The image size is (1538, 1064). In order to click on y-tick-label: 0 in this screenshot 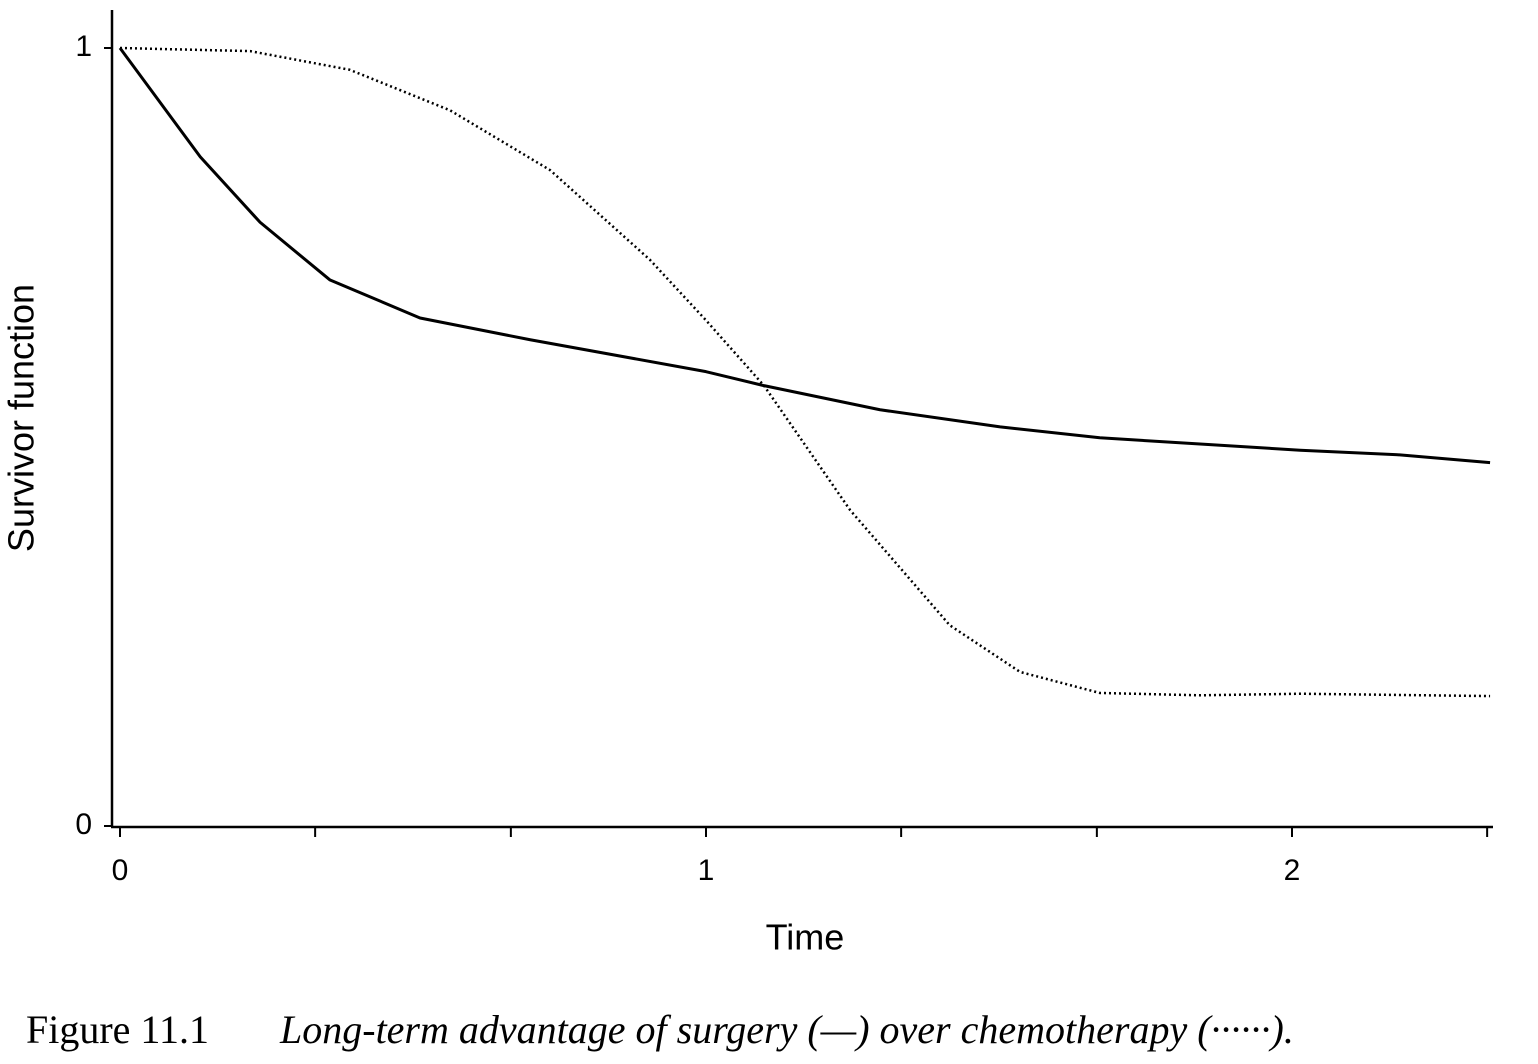, I will do `click(83, 824)`.